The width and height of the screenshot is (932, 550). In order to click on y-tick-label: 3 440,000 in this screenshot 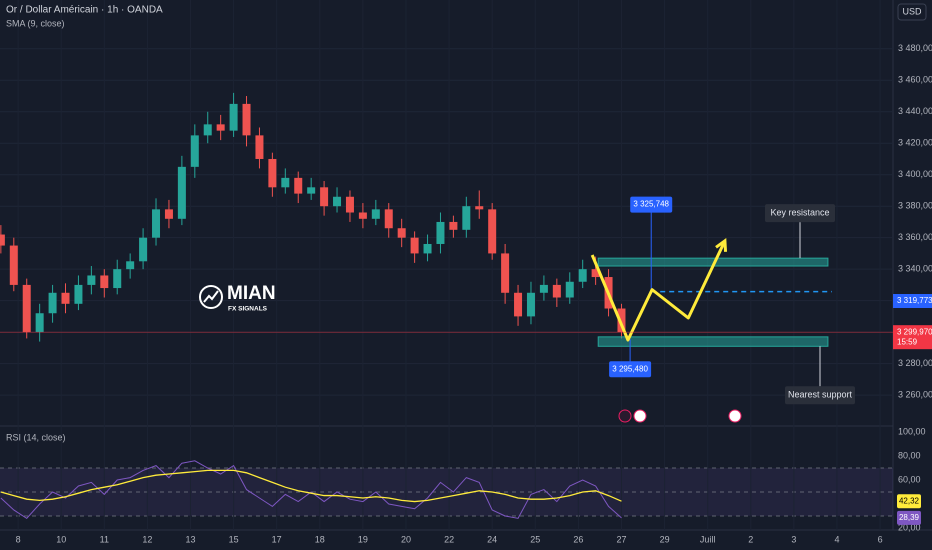, I will do `click(915, 111)`.